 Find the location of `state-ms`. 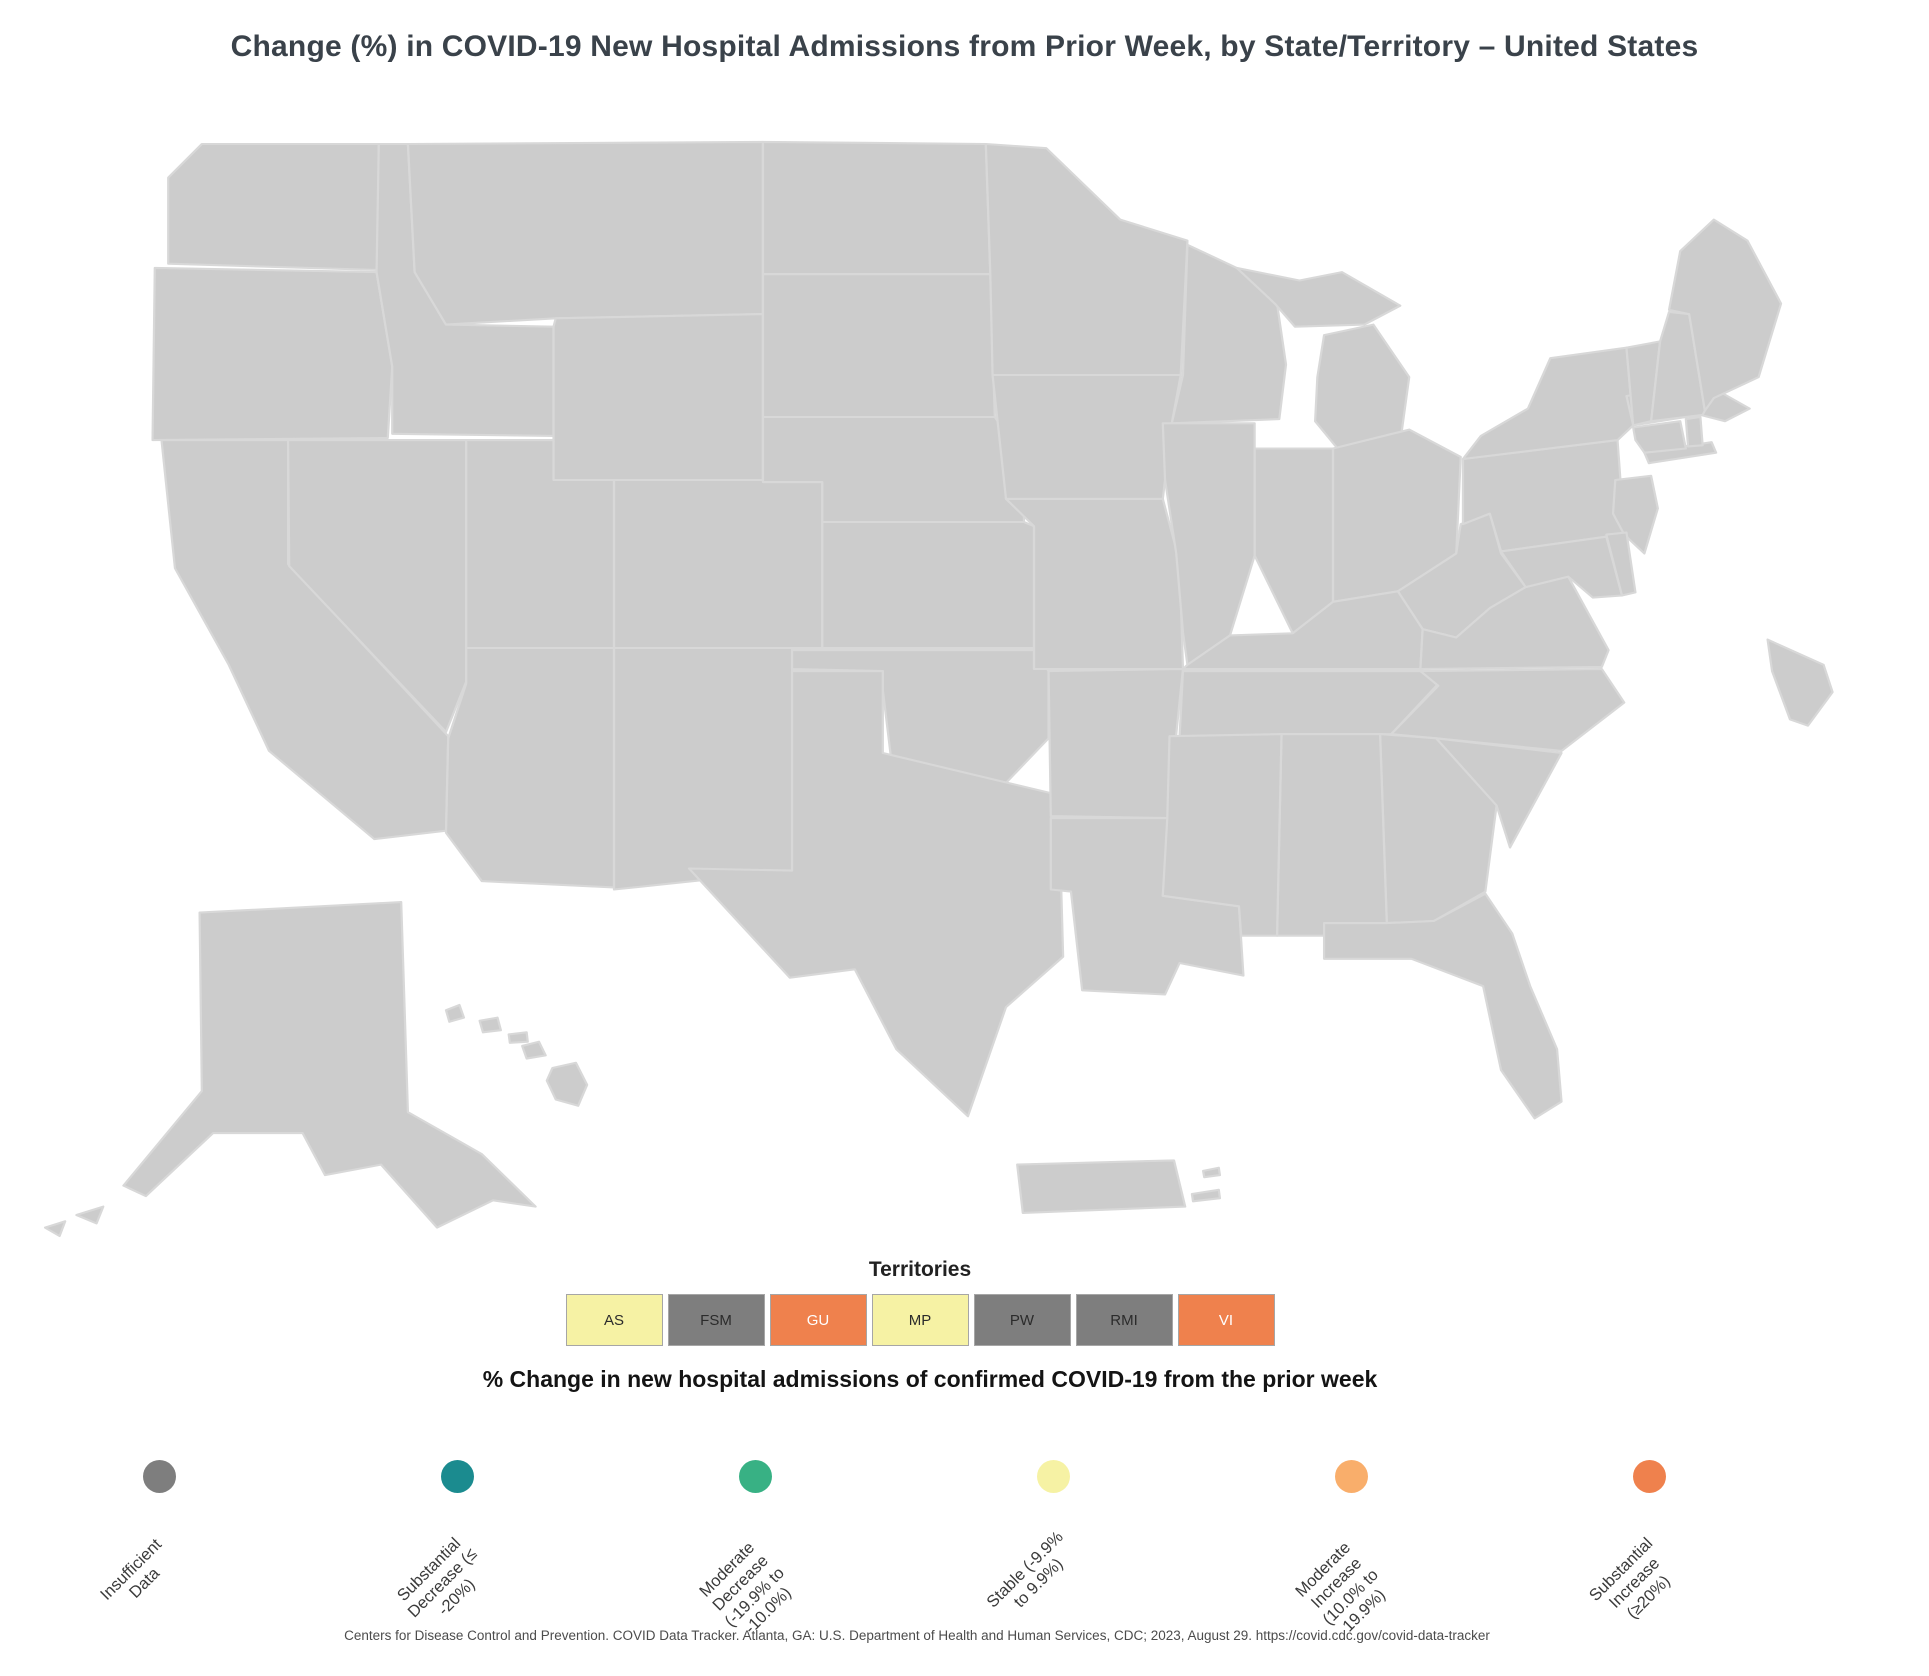

state-ms is located at coordinates (1222, 835).